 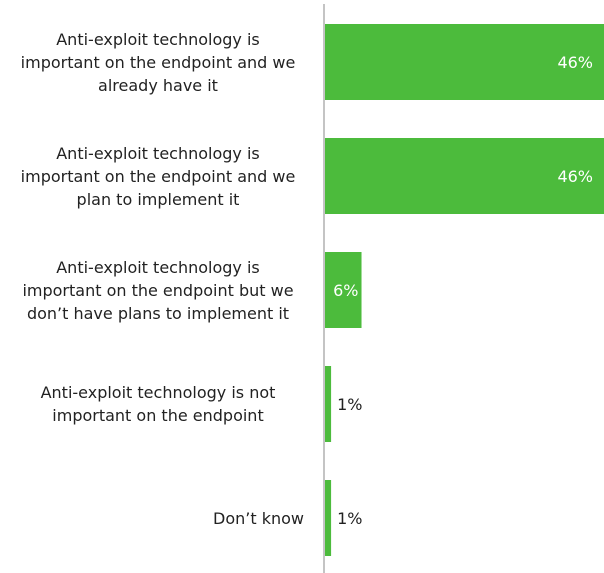 I want to click on data-label-2: 46%, so click(x=575, y=176).